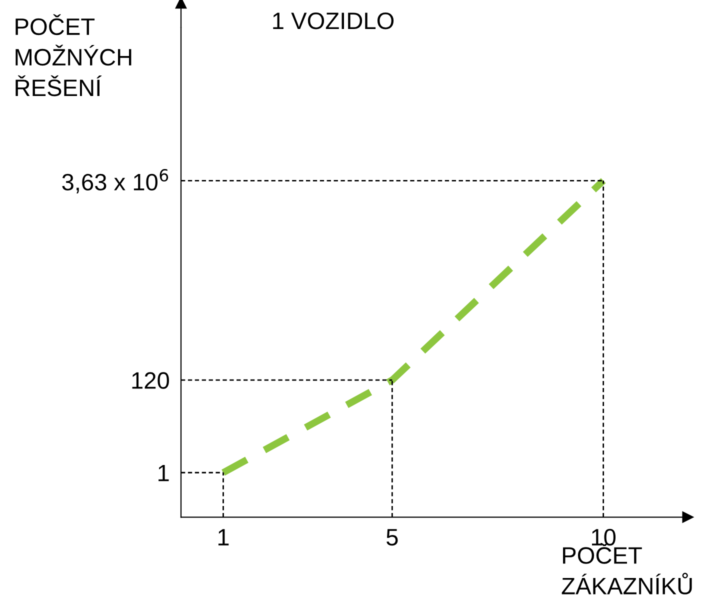  What do you see at coordinates (223, 537) in the screenshot?
I see `x-tick-label: 1` at bounding box center [223, 537].